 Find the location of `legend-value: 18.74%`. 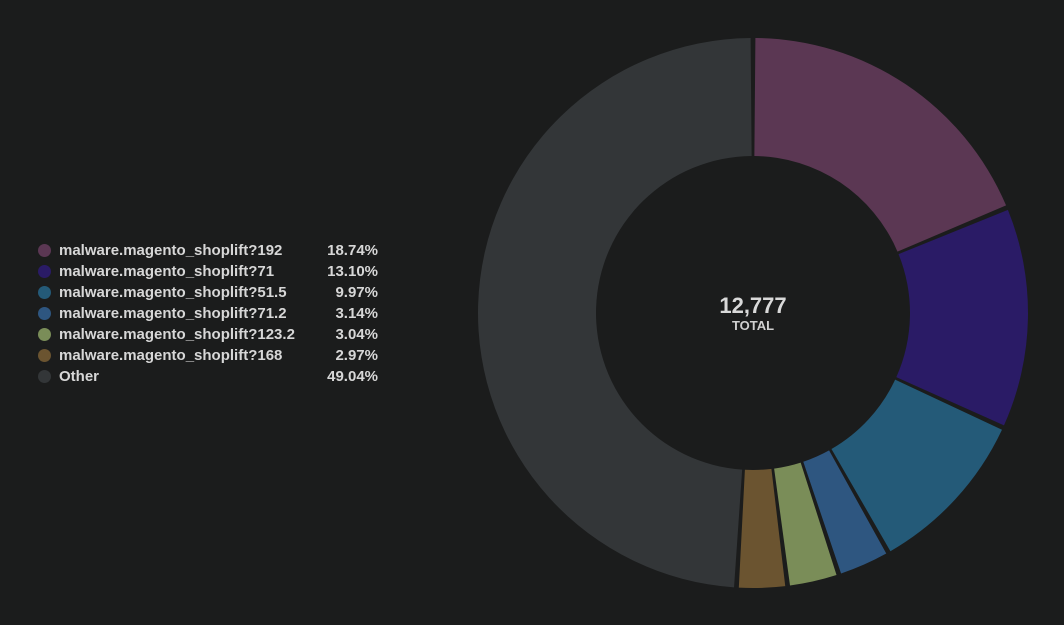

legend-value: 18.74% is located at coordinates (352, 250).